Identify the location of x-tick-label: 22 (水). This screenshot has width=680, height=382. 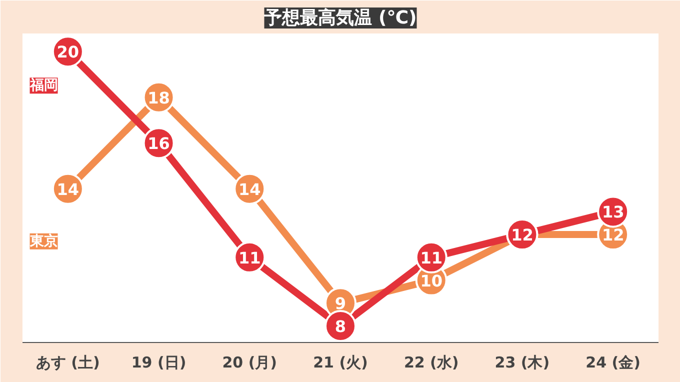
(431, 363).